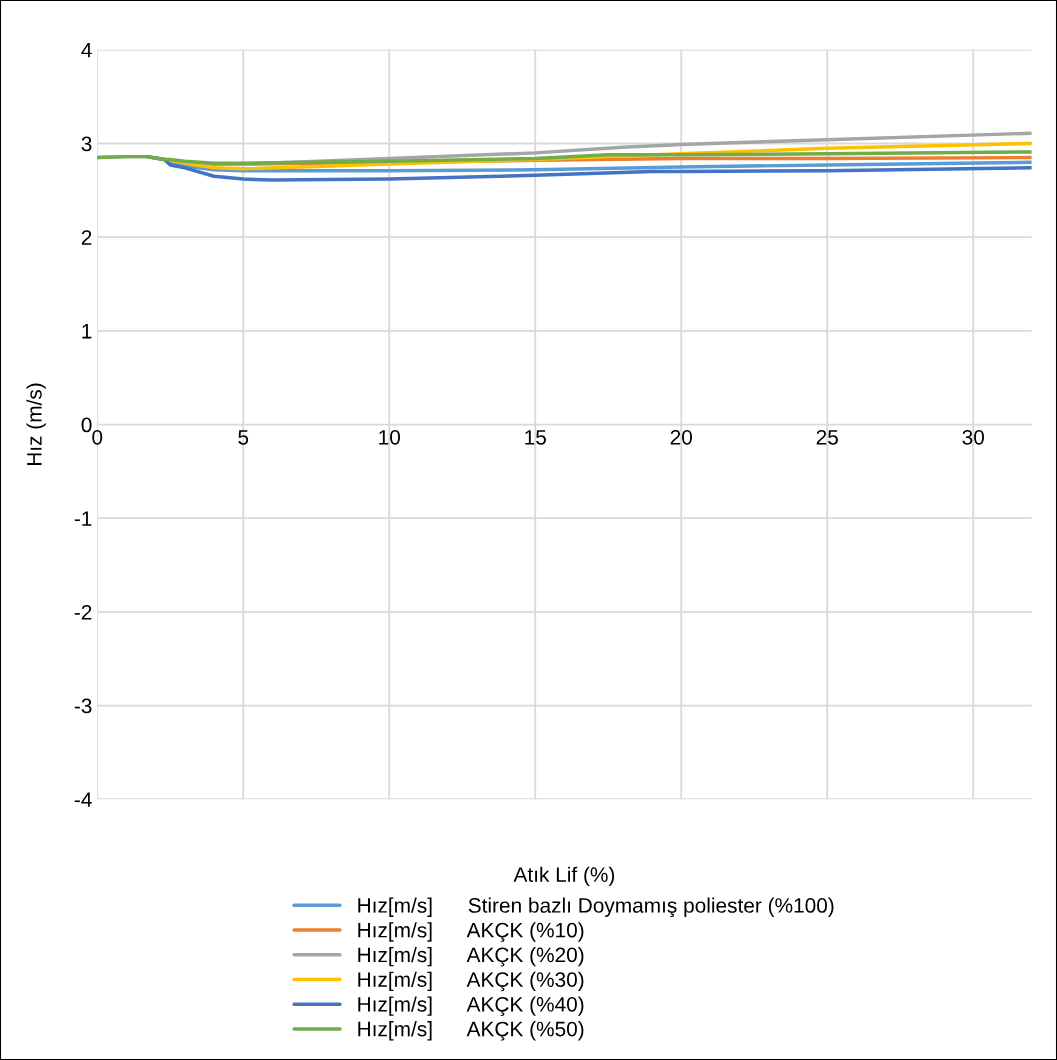 Image resolution: width=1057 pixels, height=1060 pixels. I want to click on legend-label: Hız[m/s] AKÇK (%30), so click(471, 981).